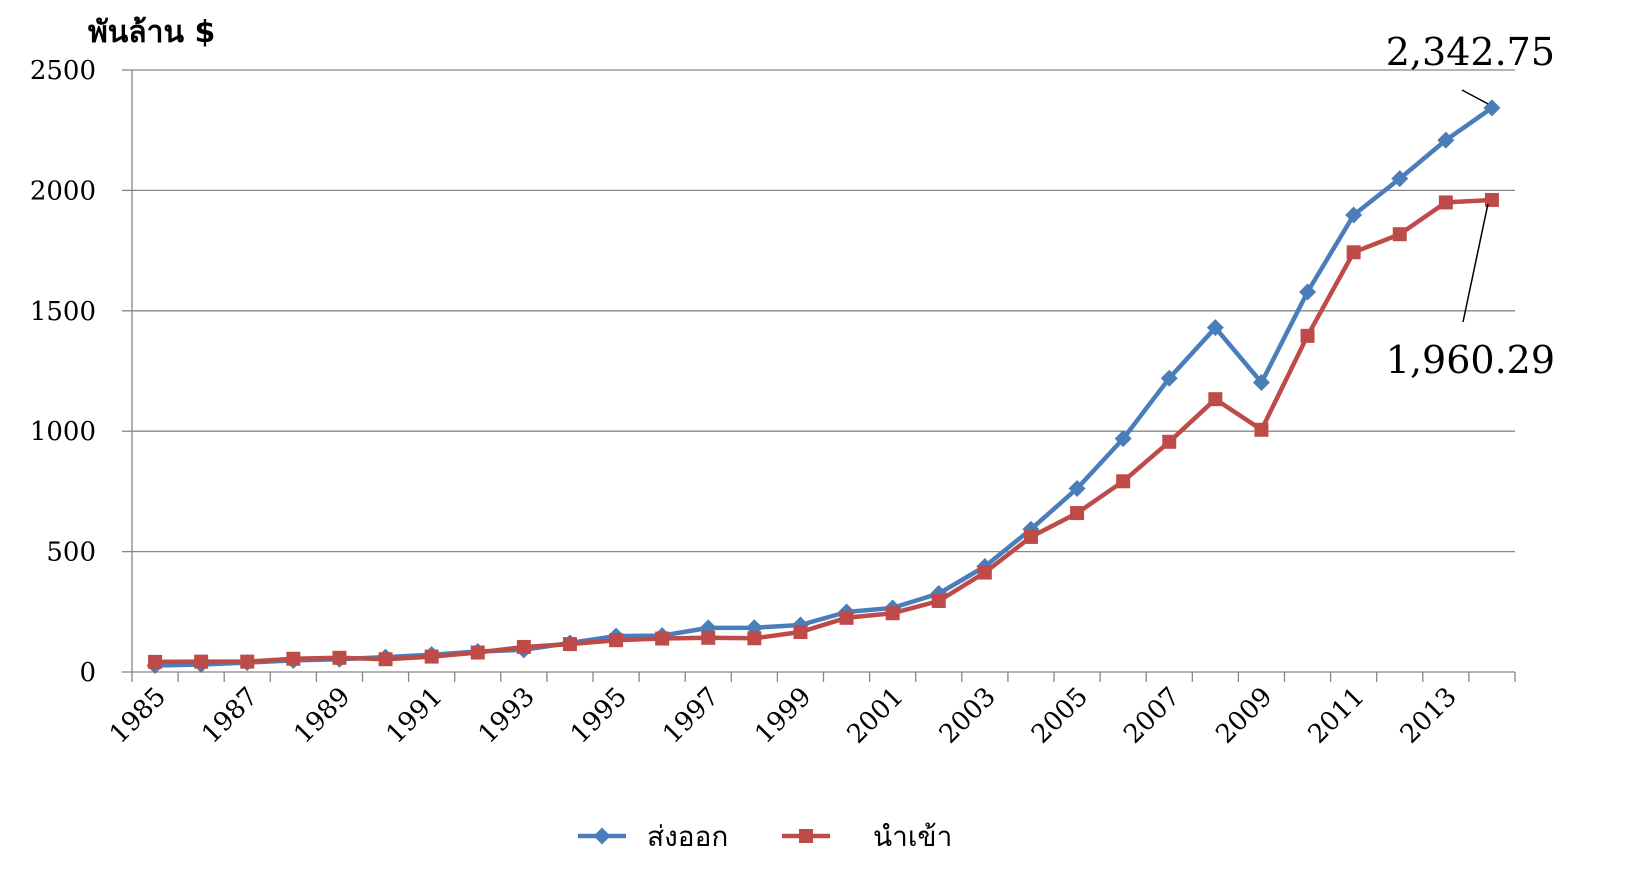 The width and height of the screenshot is (1635, 889). What do you see at coordinates (783, 716) in the screenshot?
I see `x-tick-label: 1999` at bounding box center [783, 716].